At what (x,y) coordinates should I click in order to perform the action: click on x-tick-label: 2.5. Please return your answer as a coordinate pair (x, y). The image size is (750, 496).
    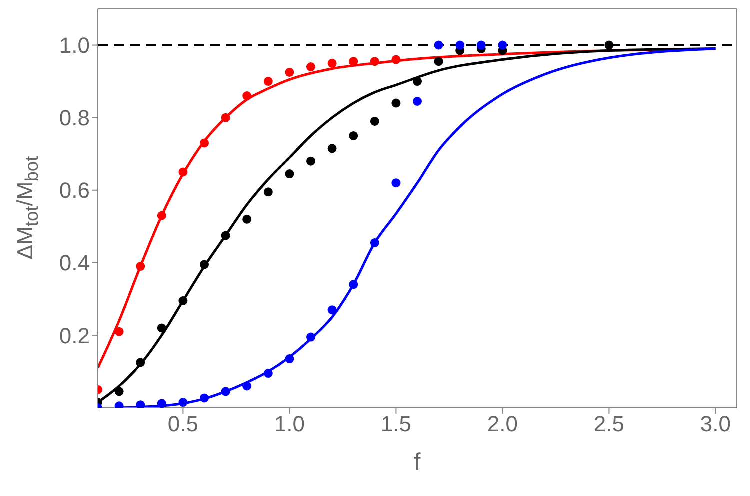
    Looking at the image, I should click on (609, 424).